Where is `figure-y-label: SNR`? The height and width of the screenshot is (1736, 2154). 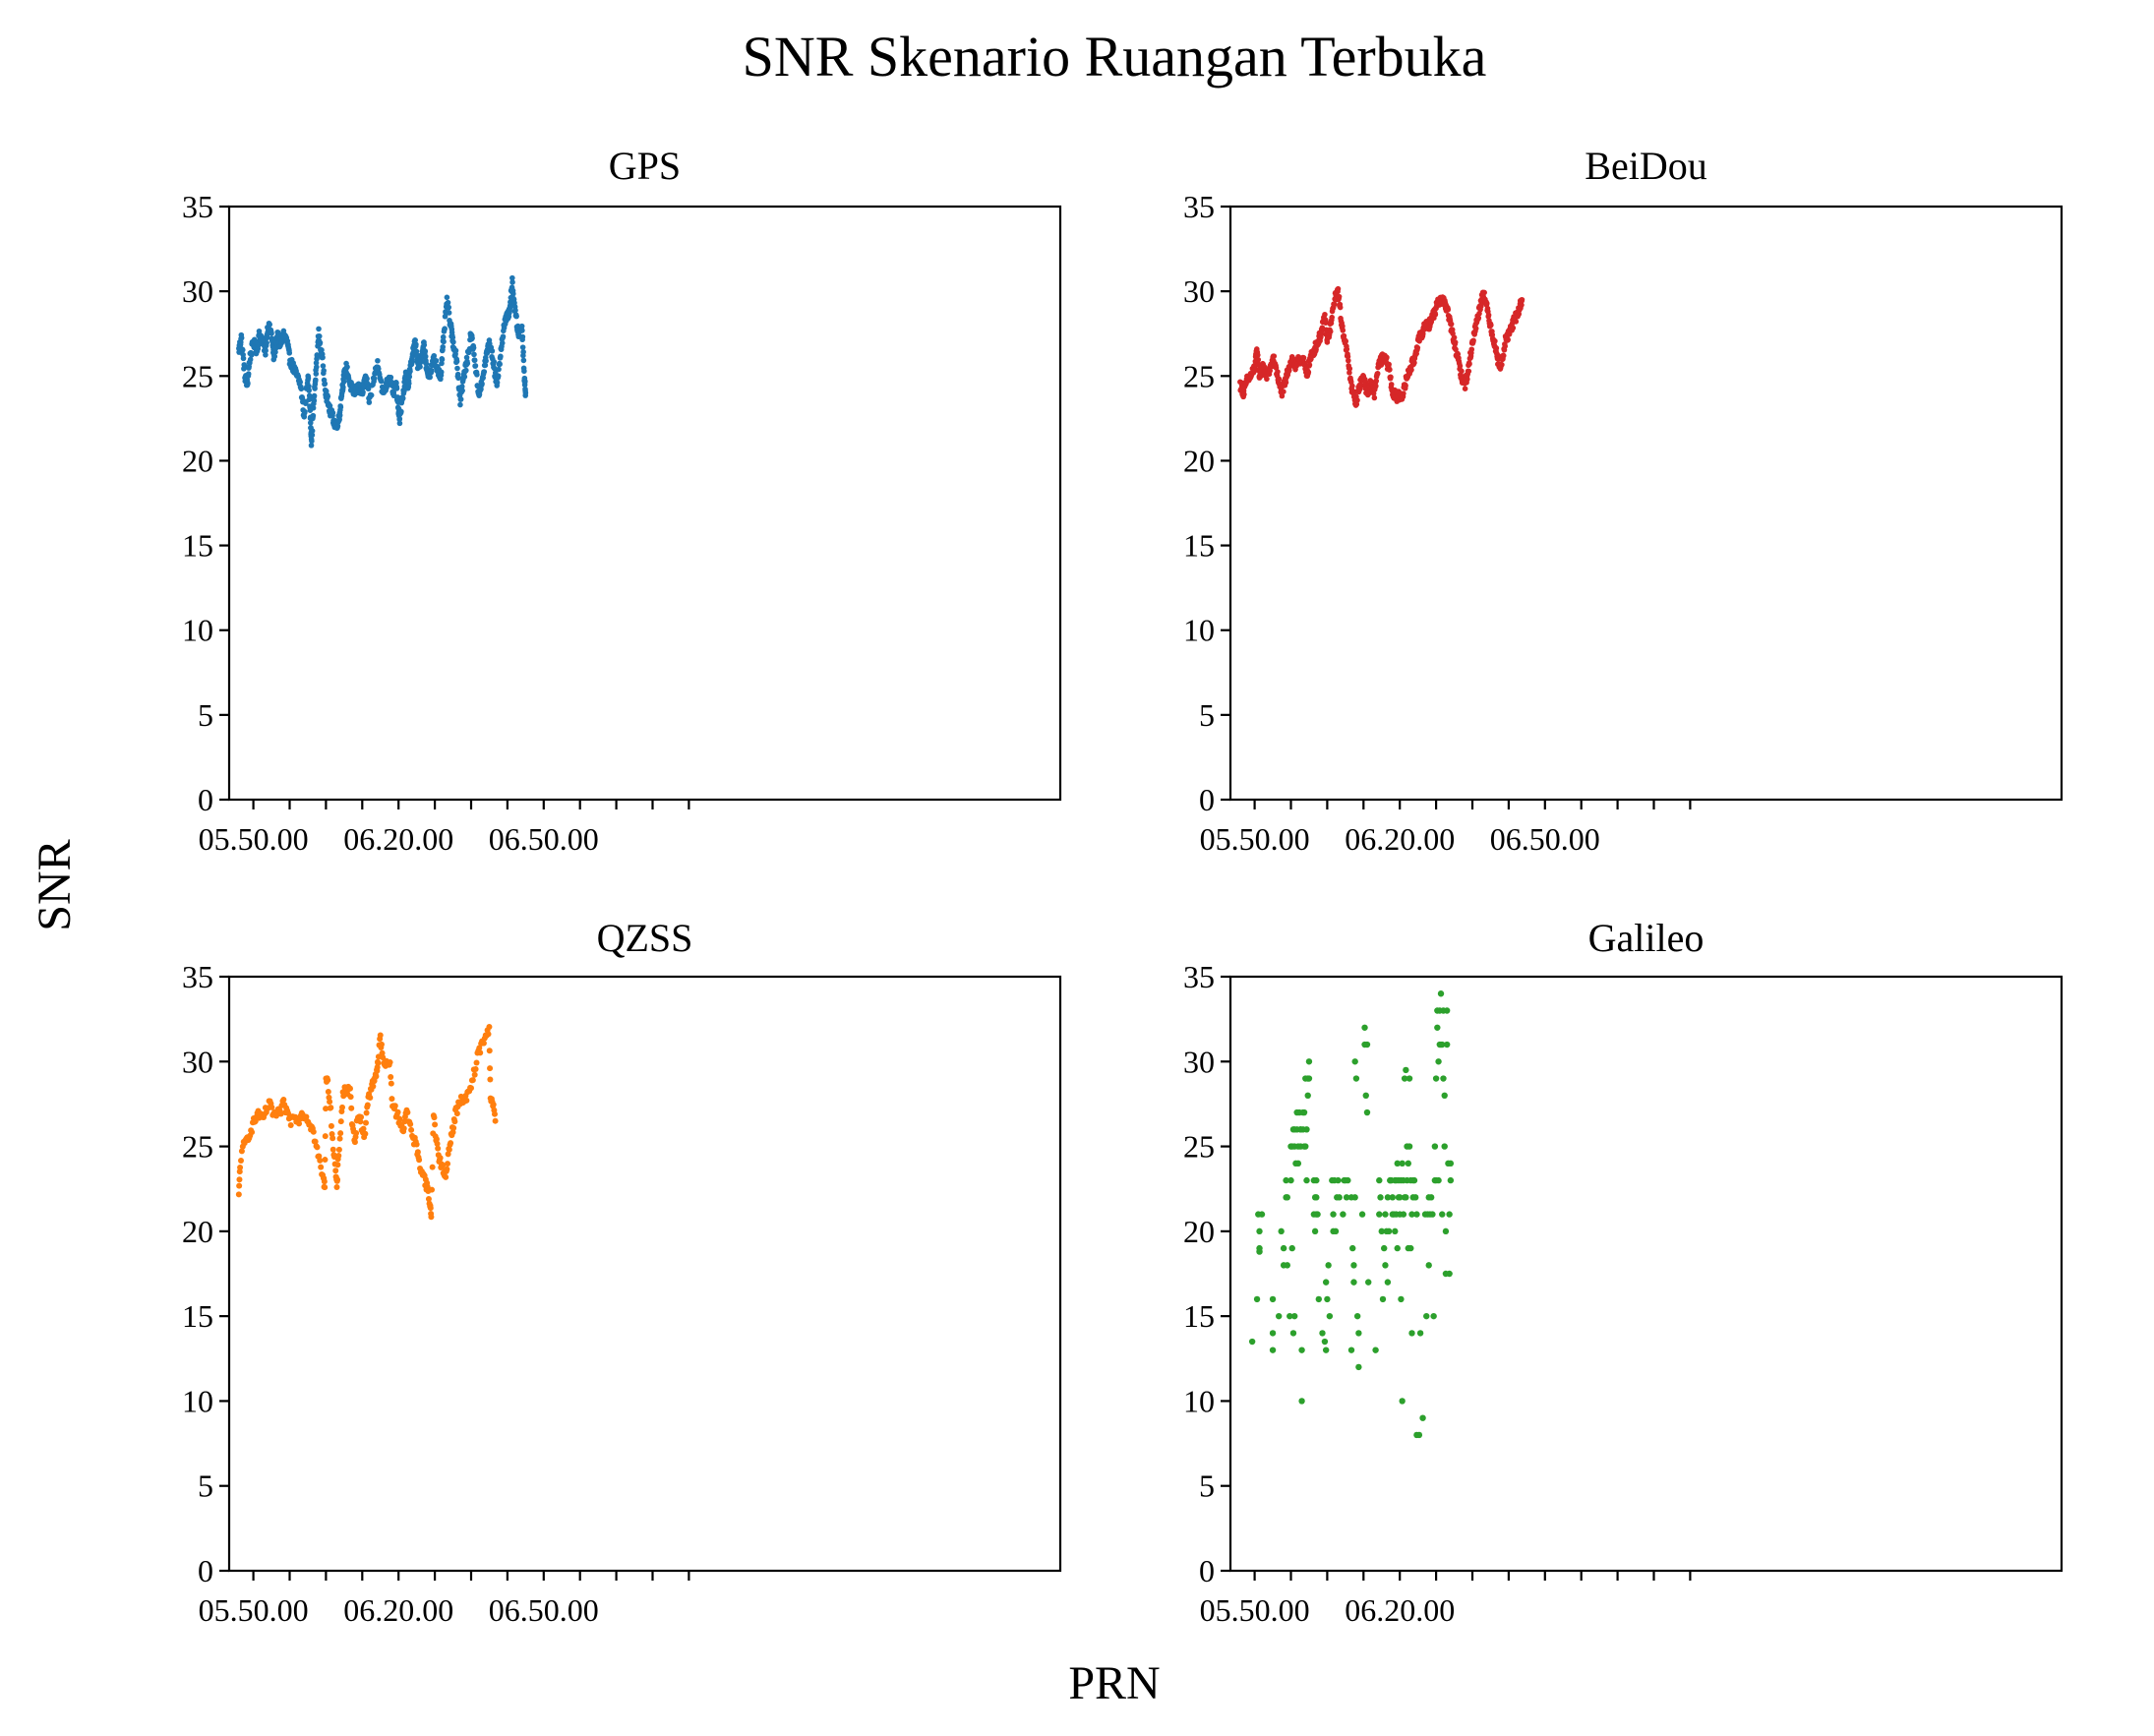
figure-y-label: SNR is located at coordinates (55, 884).